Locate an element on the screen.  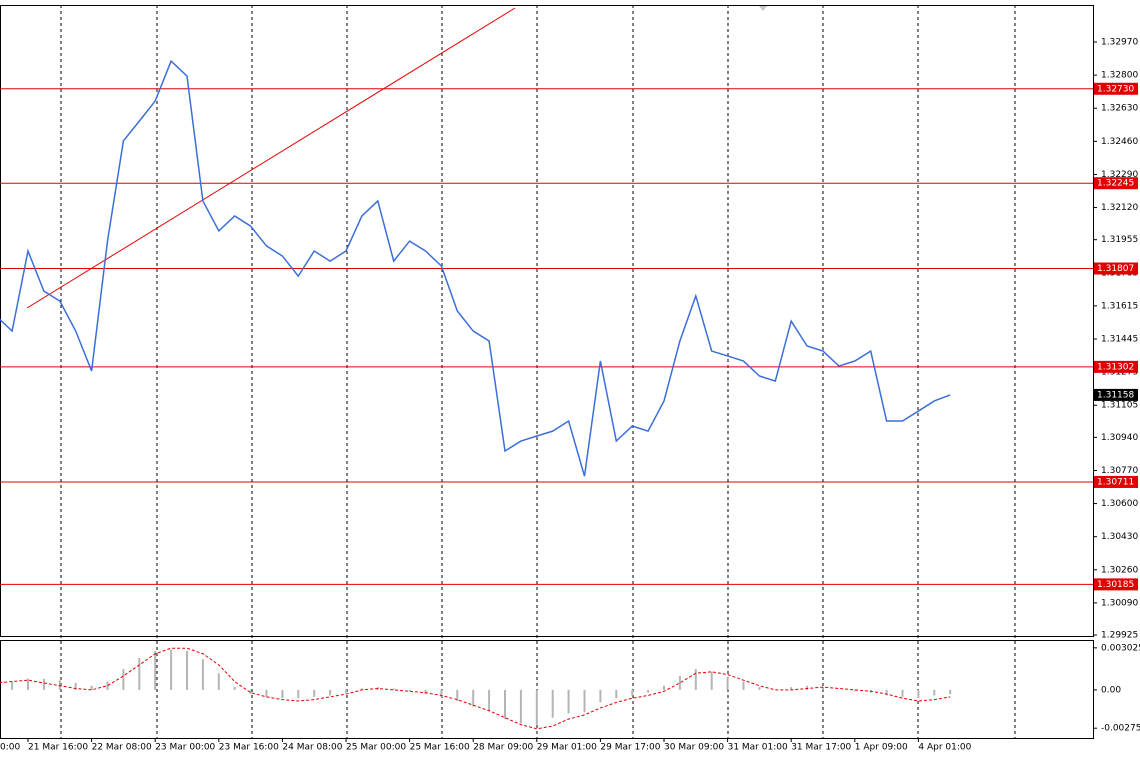
level-label: 1.30711 is located at coordinates (1115, 482).